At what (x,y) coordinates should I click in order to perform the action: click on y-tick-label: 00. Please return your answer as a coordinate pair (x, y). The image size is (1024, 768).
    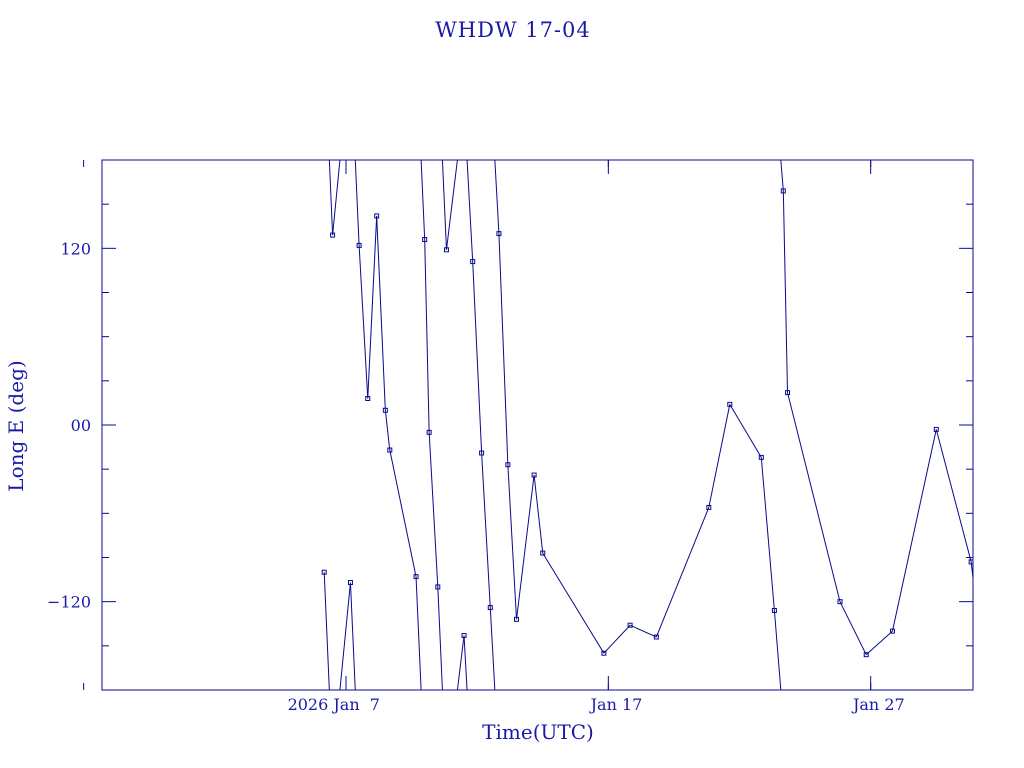
    Looking at the image, I should click on (81, 425).